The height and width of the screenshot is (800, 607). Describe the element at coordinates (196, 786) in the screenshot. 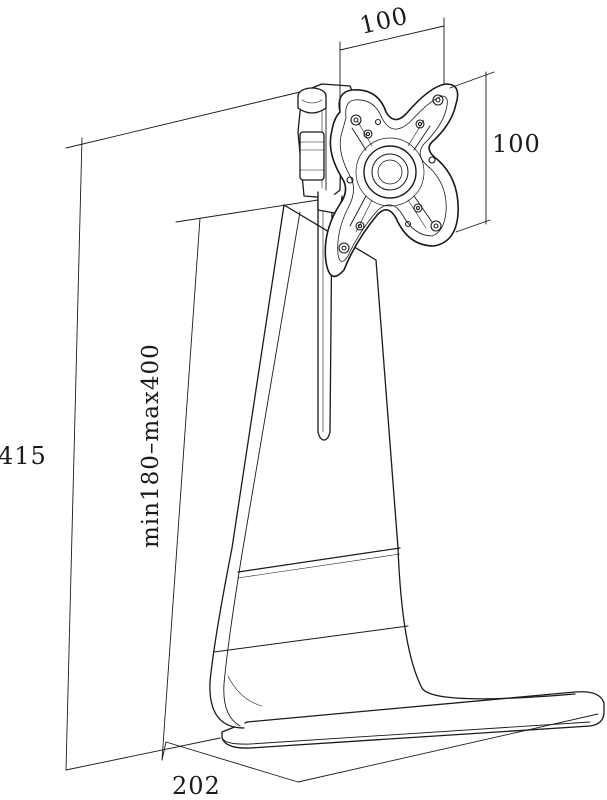

I see `label-base-depth: 202` at that location.